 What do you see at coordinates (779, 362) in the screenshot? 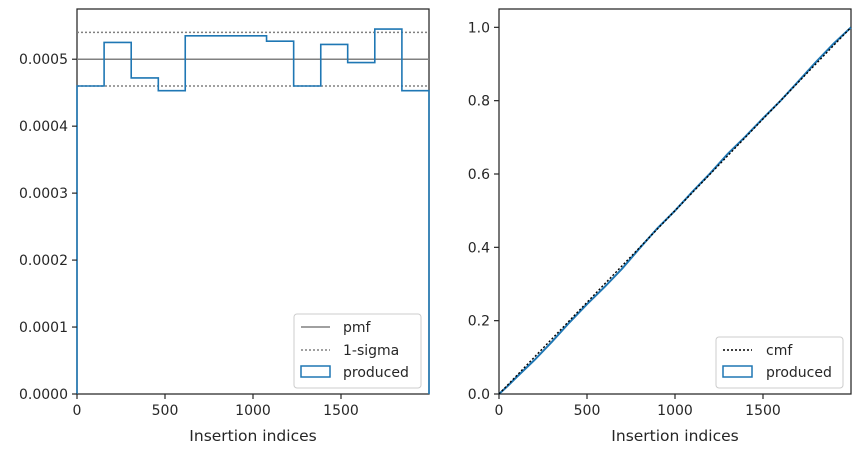
I see `legend: cmf produced` at bounding box center [779, 362].